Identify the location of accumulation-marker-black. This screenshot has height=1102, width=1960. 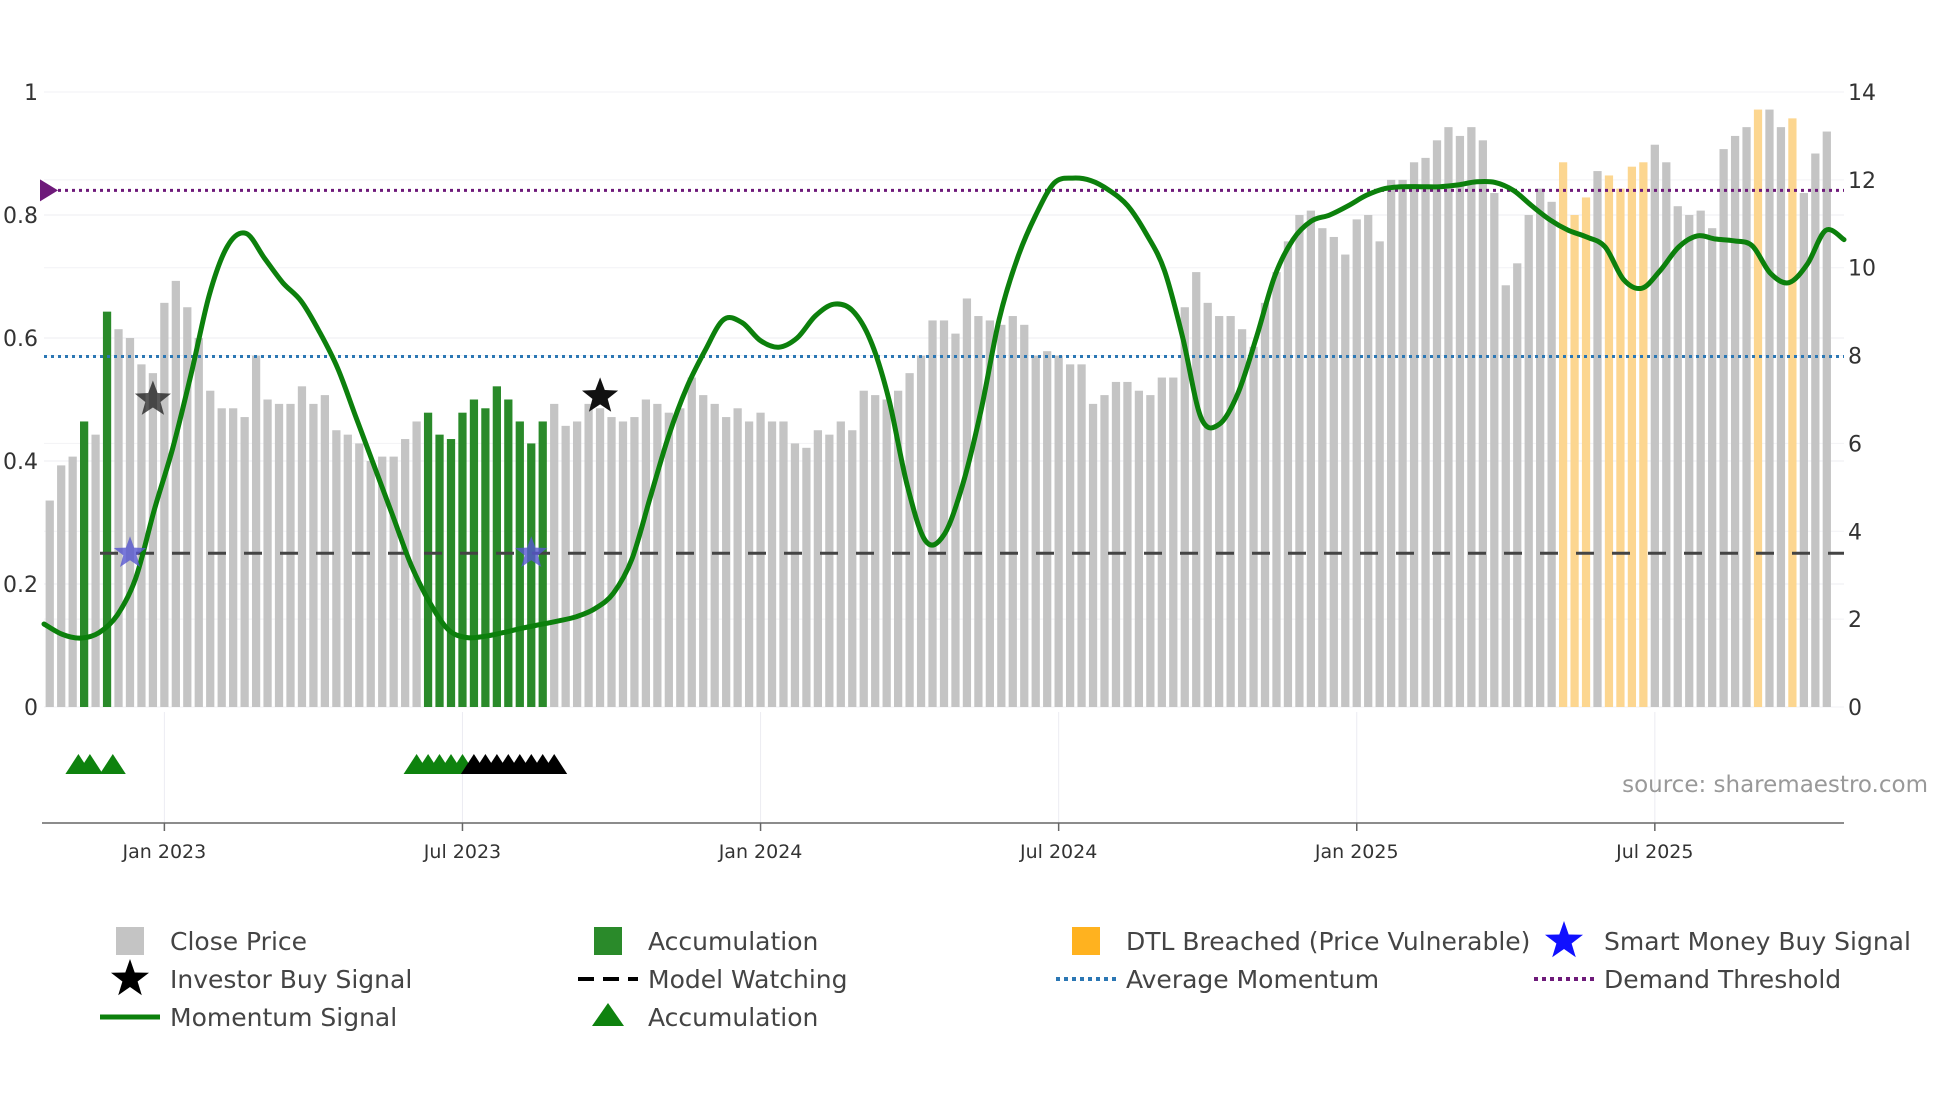
(554, 764).